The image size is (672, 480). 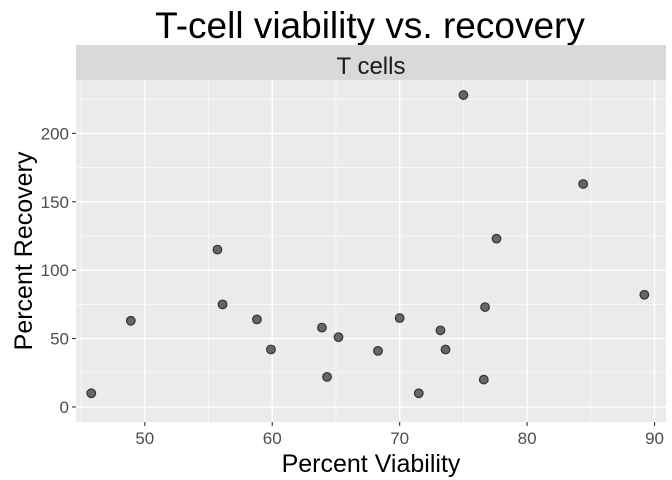 I want to click on x-tick-label: 60, so click(x=272, y=438).